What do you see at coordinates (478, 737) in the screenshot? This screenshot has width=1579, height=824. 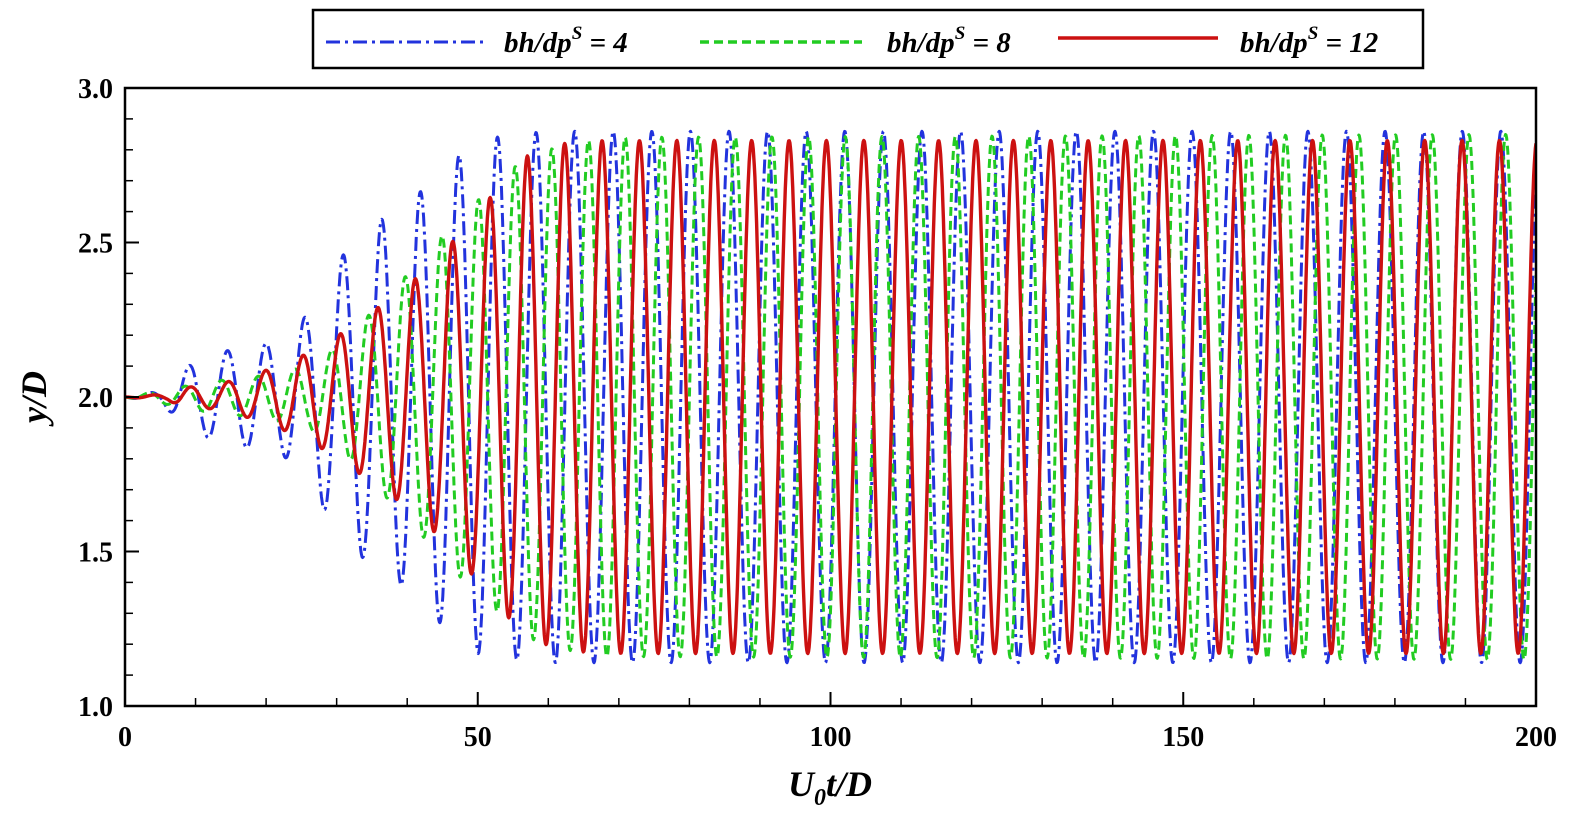 I see `x-tick-label: 50` at bounding box center [478, 737].